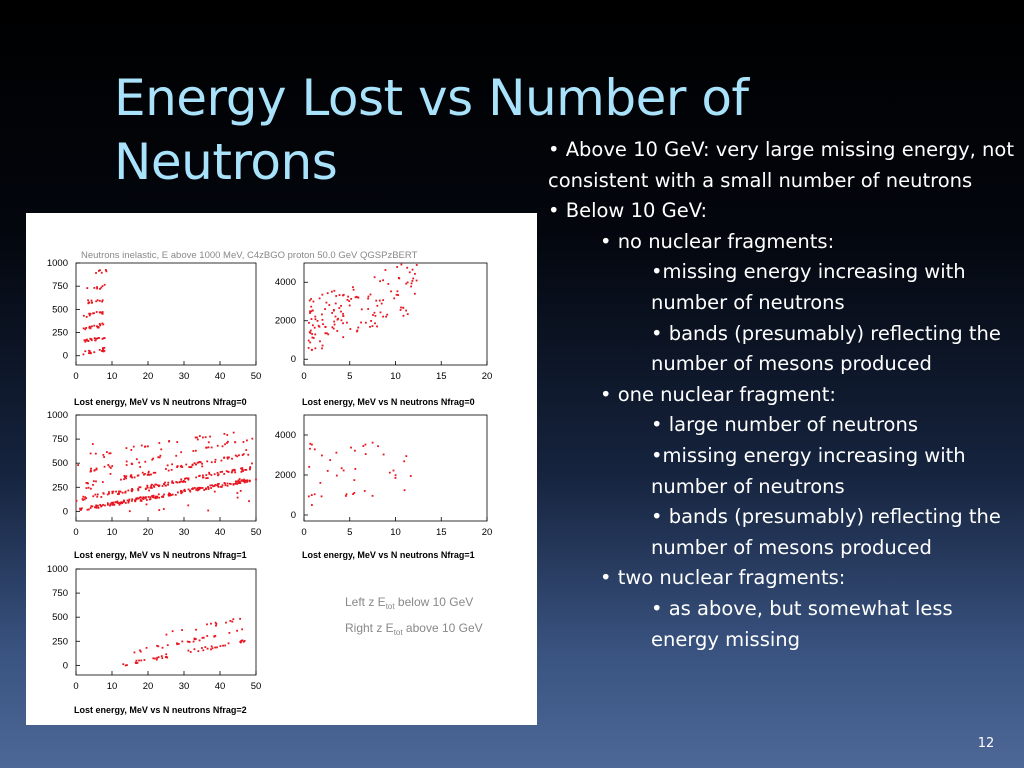 Image resolution: width=1024 pixels, height=768 pixels. Describe the element at coordinates (285, 435) in the screenshot. I see `y-tick-label: 4000` at that location.